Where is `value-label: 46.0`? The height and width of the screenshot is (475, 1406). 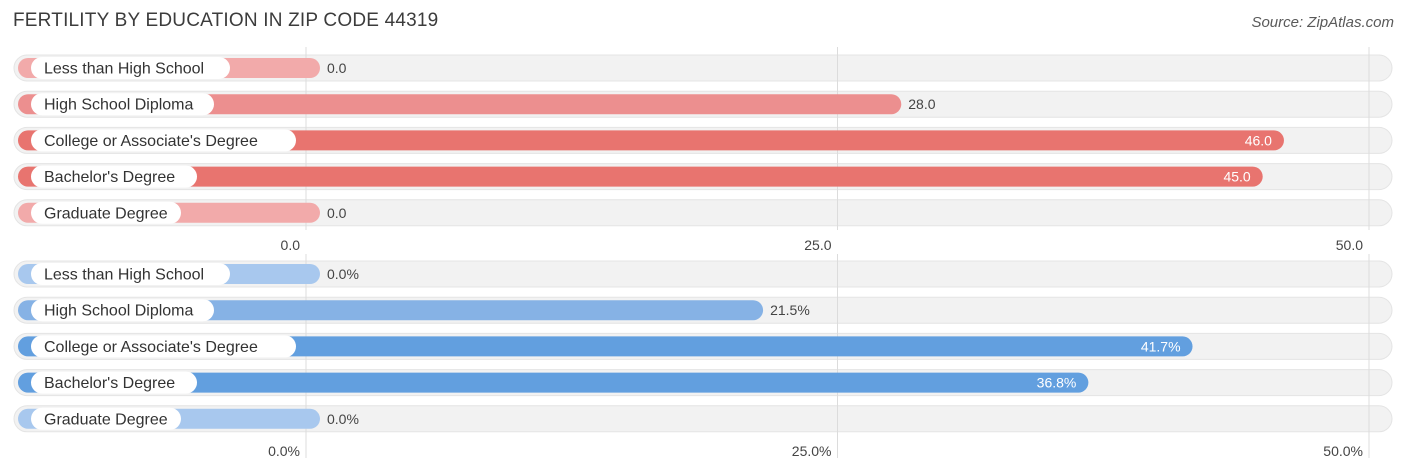 value-label: 46.0 is located at coordinates (1258, 140).